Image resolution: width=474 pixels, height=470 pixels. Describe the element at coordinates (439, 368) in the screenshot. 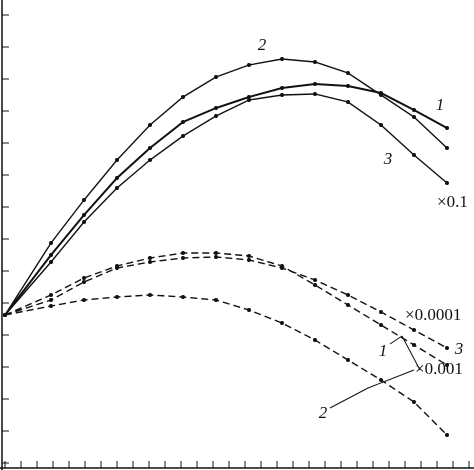

I see `scale-label: ×0.001` at that location.